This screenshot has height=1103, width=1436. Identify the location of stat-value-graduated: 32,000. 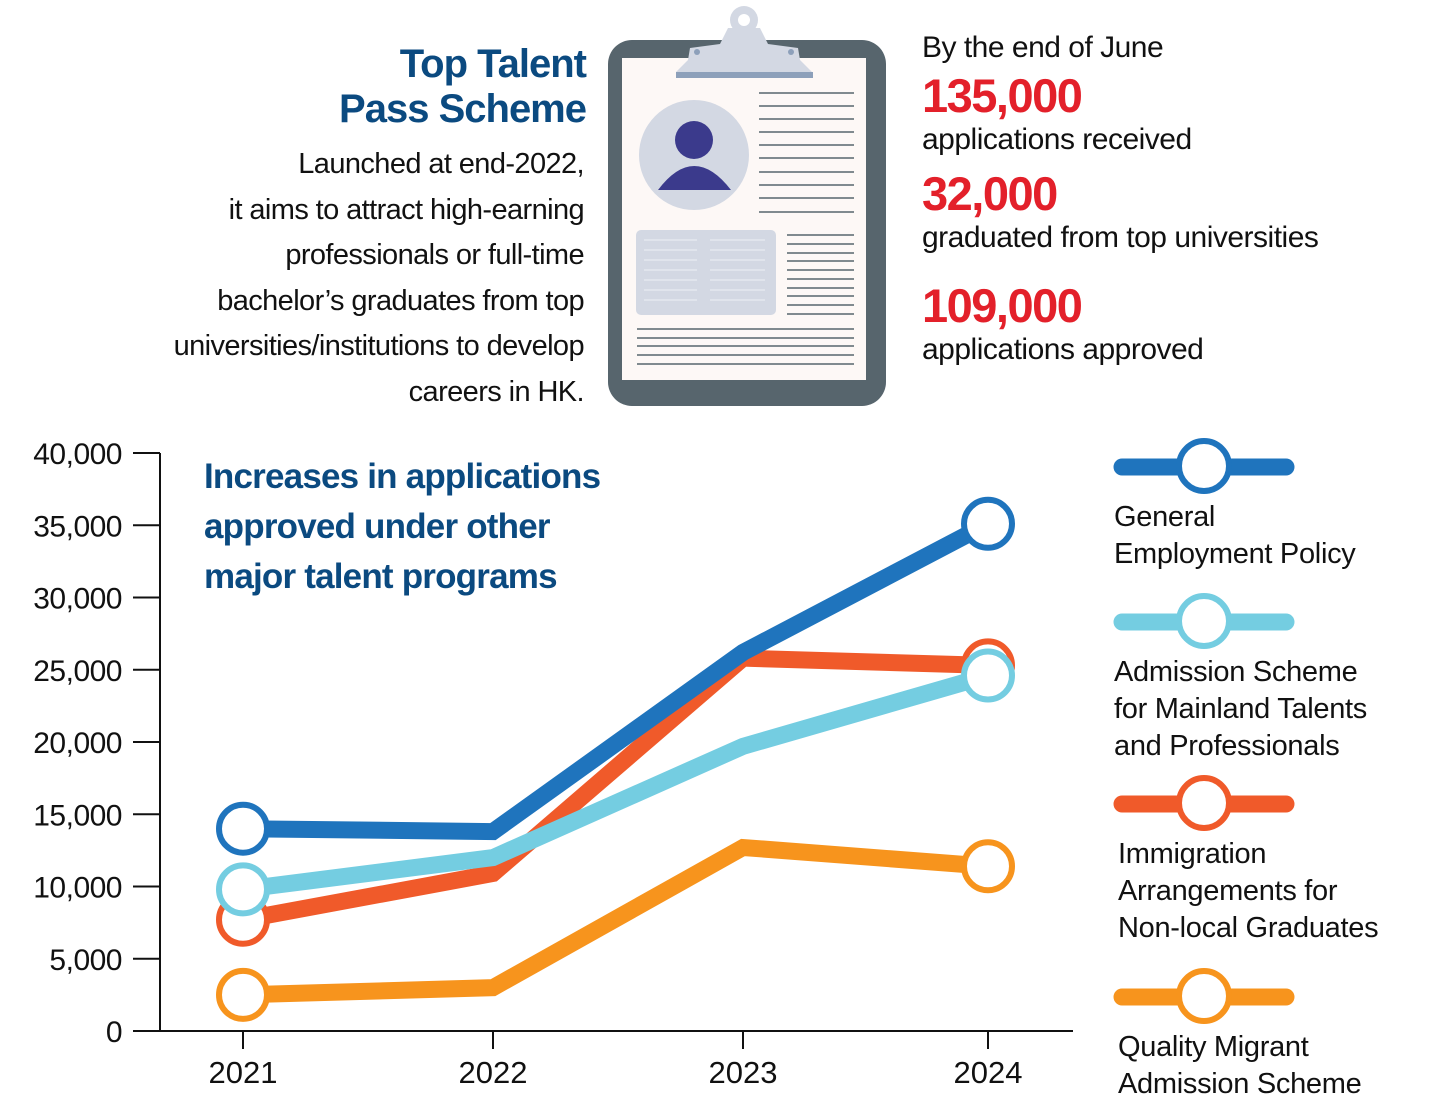
(990, 193).